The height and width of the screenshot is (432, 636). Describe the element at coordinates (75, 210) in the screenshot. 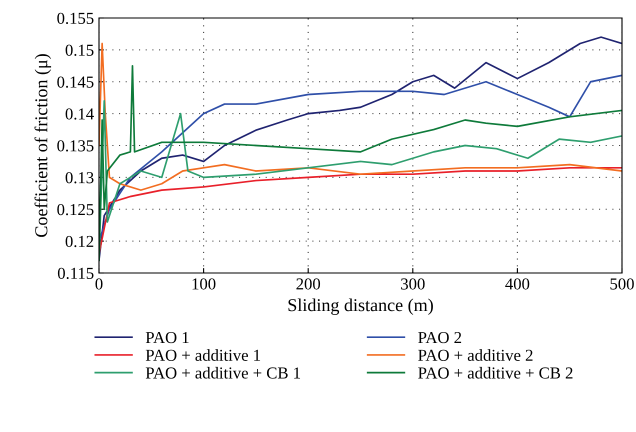

I see `y-tick-label: 0.125` at that location.